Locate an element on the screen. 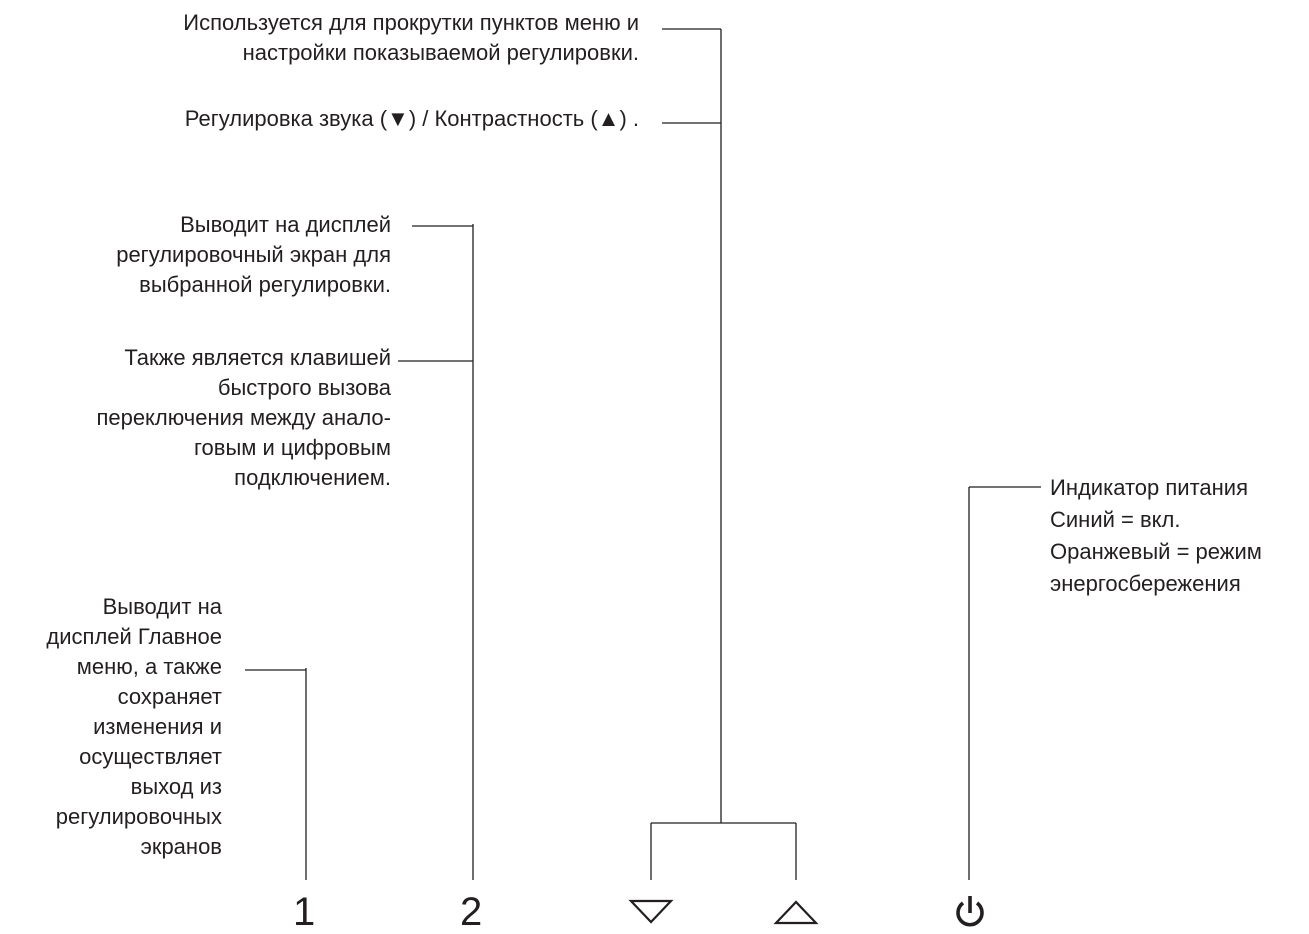 The width and height of the screenshot is (1309, 934). key-2: 2 is located at coordinates (471, 912).